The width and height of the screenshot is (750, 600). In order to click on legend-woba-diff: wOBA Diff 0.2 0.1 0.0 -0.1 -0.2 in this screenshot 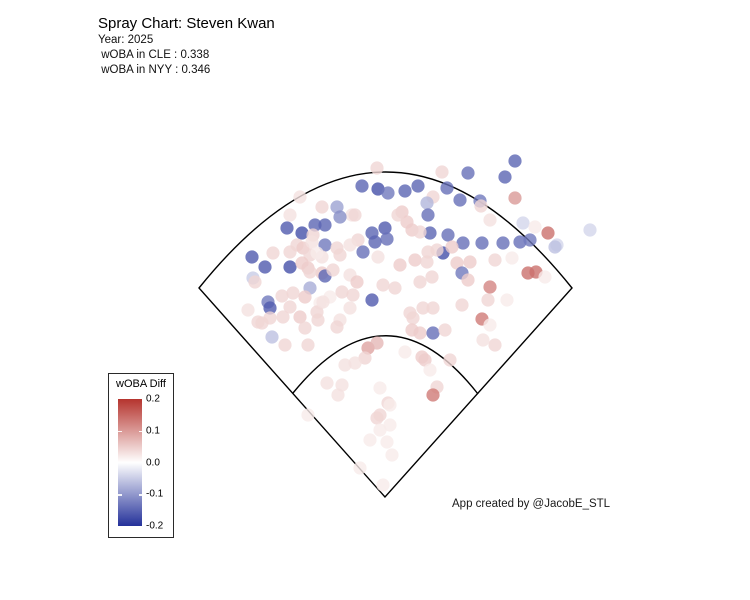, I will do `click(141, 455)`.